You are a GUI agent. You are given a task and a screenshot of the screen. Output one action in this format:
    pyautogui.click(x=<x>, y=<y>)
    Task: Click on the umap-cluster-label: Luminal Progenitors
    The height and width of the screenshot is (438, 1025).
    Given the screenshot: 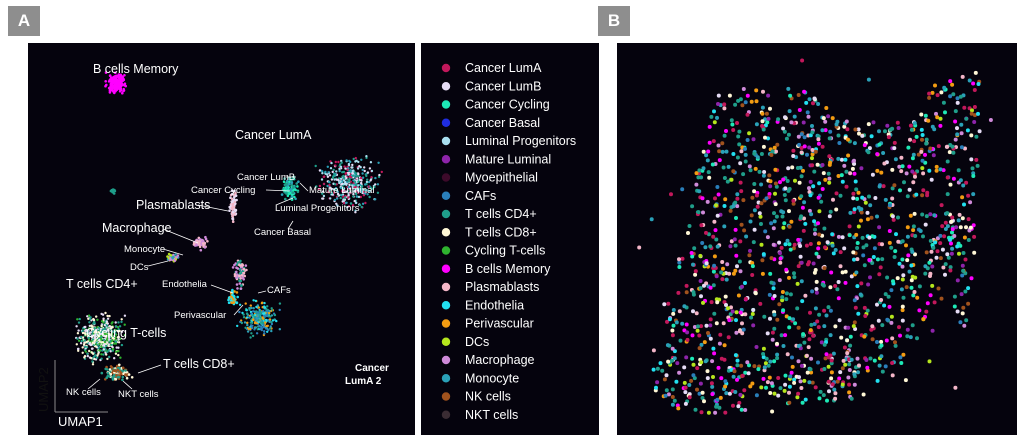 What is the action you would take?
    pyautogui.click(x=317, y=208)
    